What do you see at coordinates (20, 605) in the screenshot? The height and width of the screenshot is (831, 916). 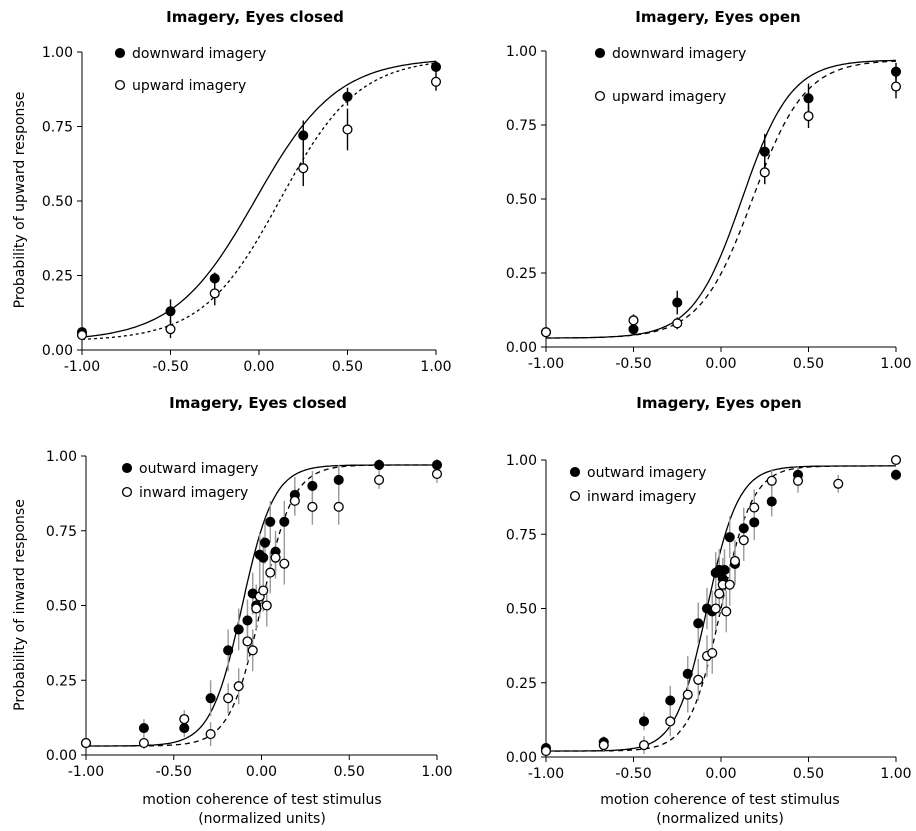 I see `y-axis-label: Probability of inward response` at bounding box center [20, 605].